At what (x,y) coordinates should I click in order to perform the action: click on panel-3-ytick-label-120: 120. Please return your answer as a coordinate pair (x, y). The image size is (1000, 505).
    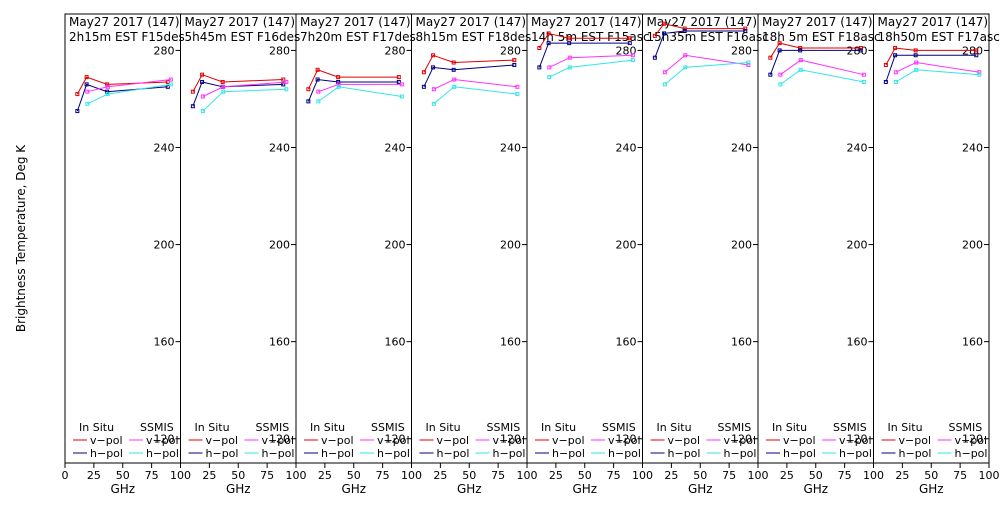
    Looking at the image, I should click on (395, 439).